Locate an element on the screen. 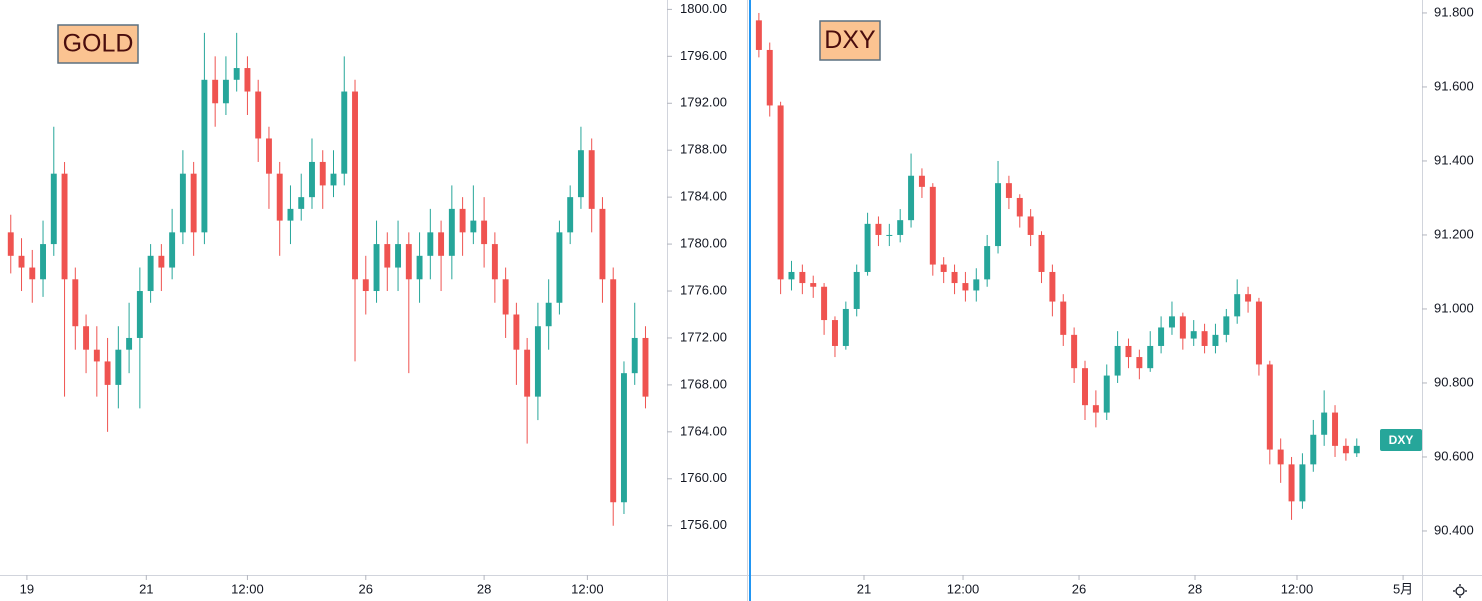 The image size is (1482, 601). chart-title: GOLD is located at coordinates (98, 44).